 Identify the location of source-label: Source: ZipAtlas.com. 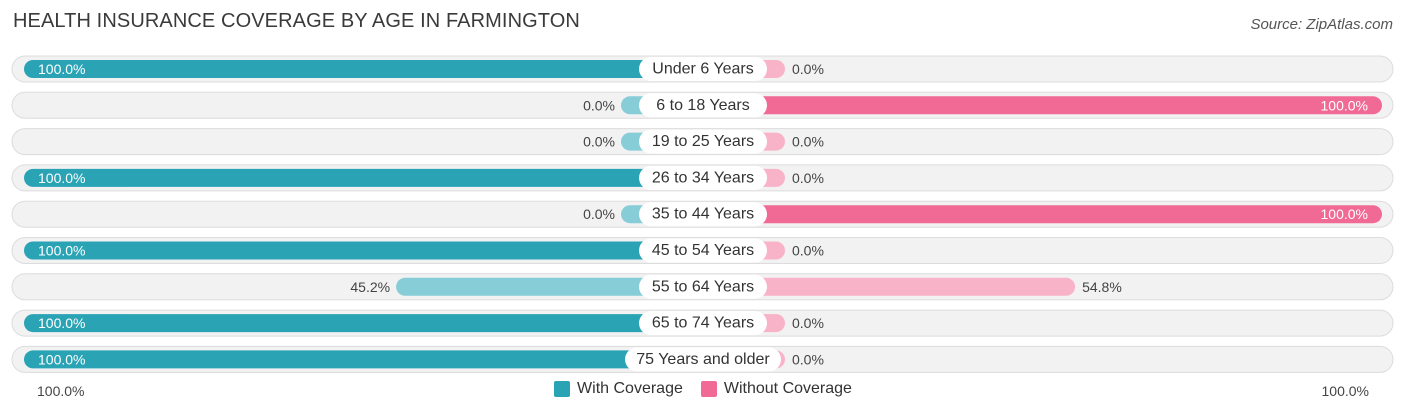
(1321, 24).